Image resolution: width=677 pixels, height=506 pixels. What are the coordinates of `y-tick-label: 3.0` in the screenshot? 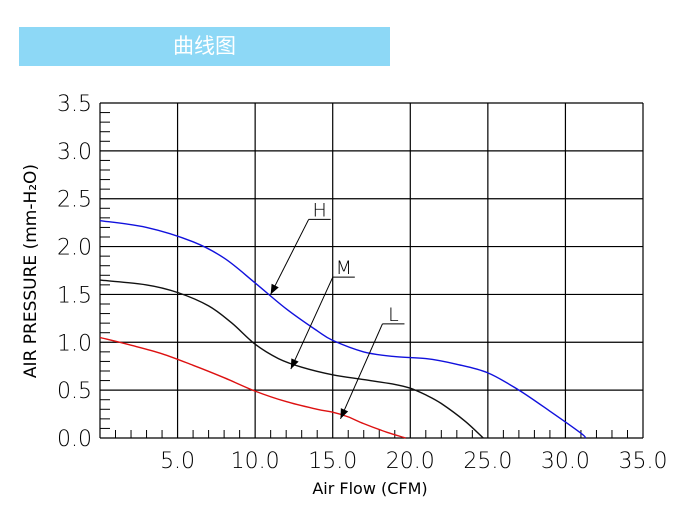 It's located at (74, 152).